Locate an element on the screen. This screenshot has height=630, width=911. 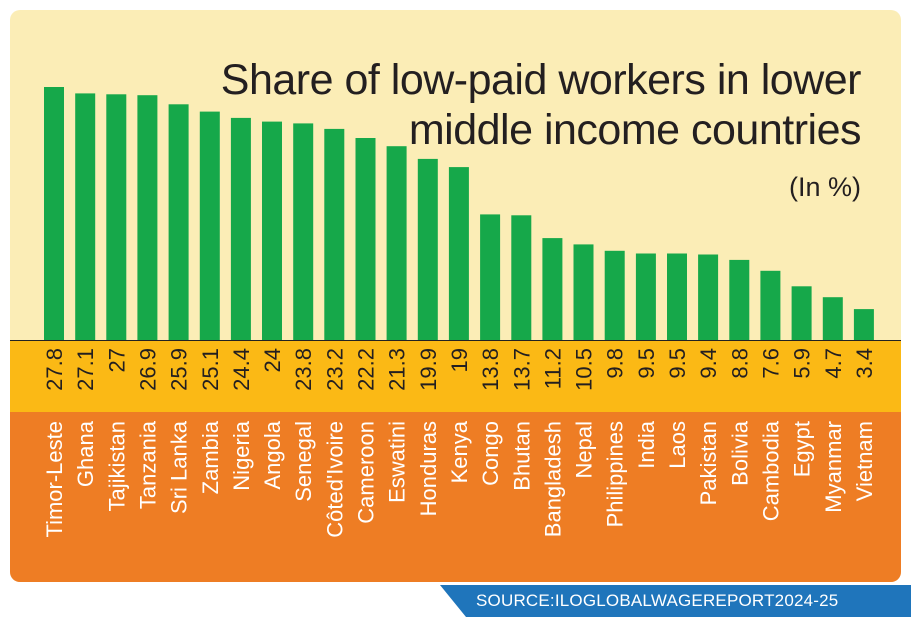
value-label: 25.1 is located at coordinates (210, 369).